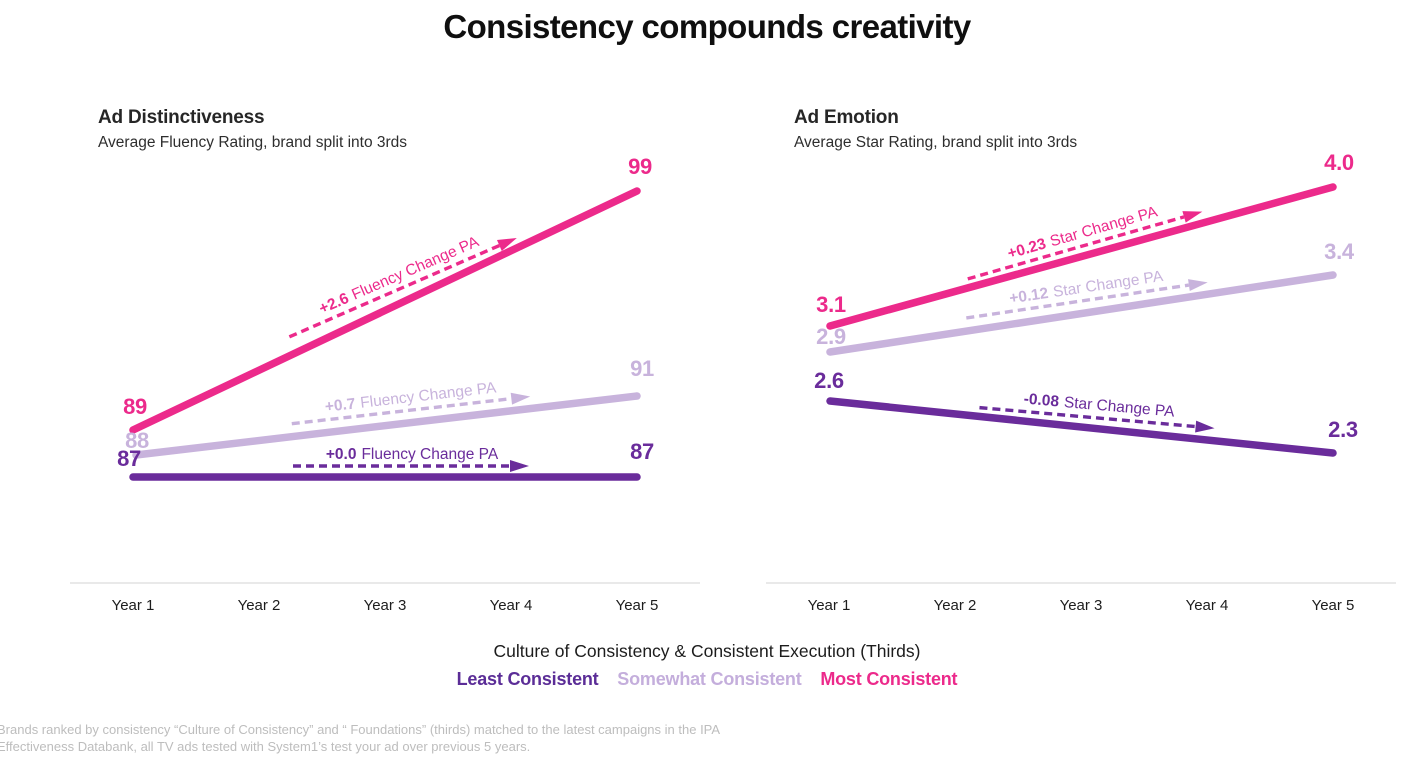 Image resolution: width=1414 pixels, height=777 pixels. I want to click on end-value-somewhat: 91, so click(642, 368).